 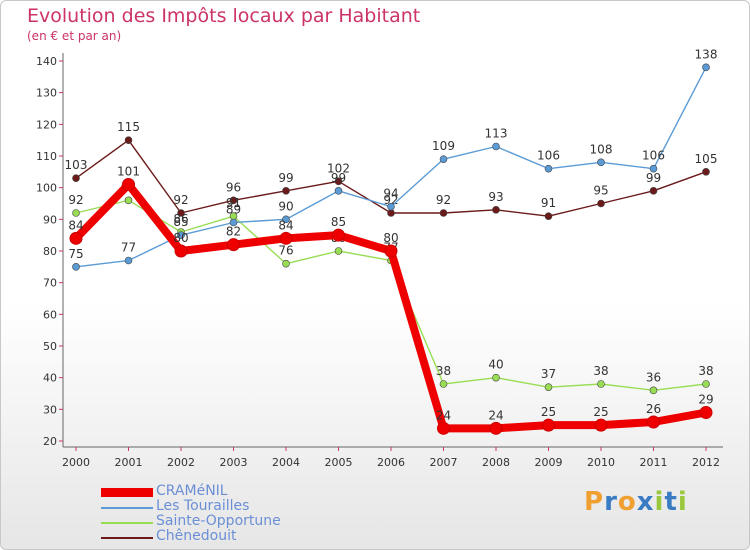 I want to click on y-tick-label: 100, so click(x=46, y=188).